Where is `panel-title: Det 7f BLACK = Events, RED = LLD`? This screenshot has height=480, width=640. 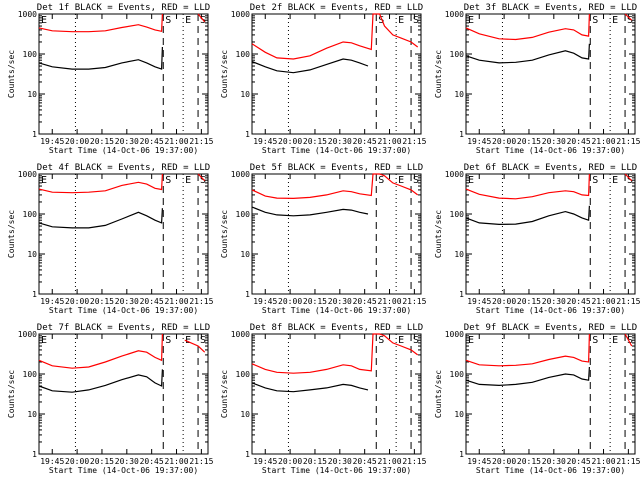 panel-title: Det 7f BLACK = Events, RED = LLD is located at coordinates (123, 328).